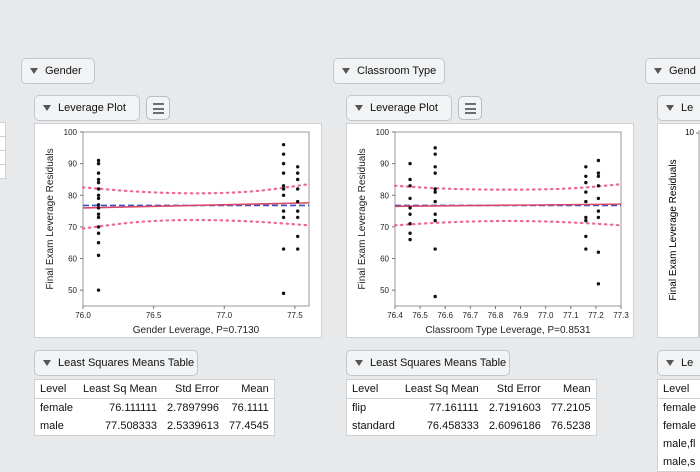 The height and width of the screenshot is (472, 700). Describe the element at coordinates (399, 108) in the screenshot. I see `classroom-leverage-plot-toggle: Leverage Plot` at that location.